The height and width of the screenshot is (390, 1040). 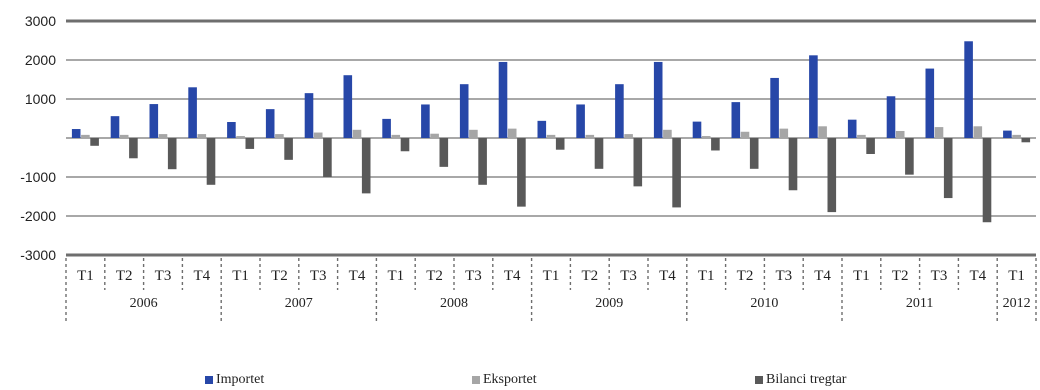 I want to click on y-tick-label: -1000, so click(x=38, y=177).